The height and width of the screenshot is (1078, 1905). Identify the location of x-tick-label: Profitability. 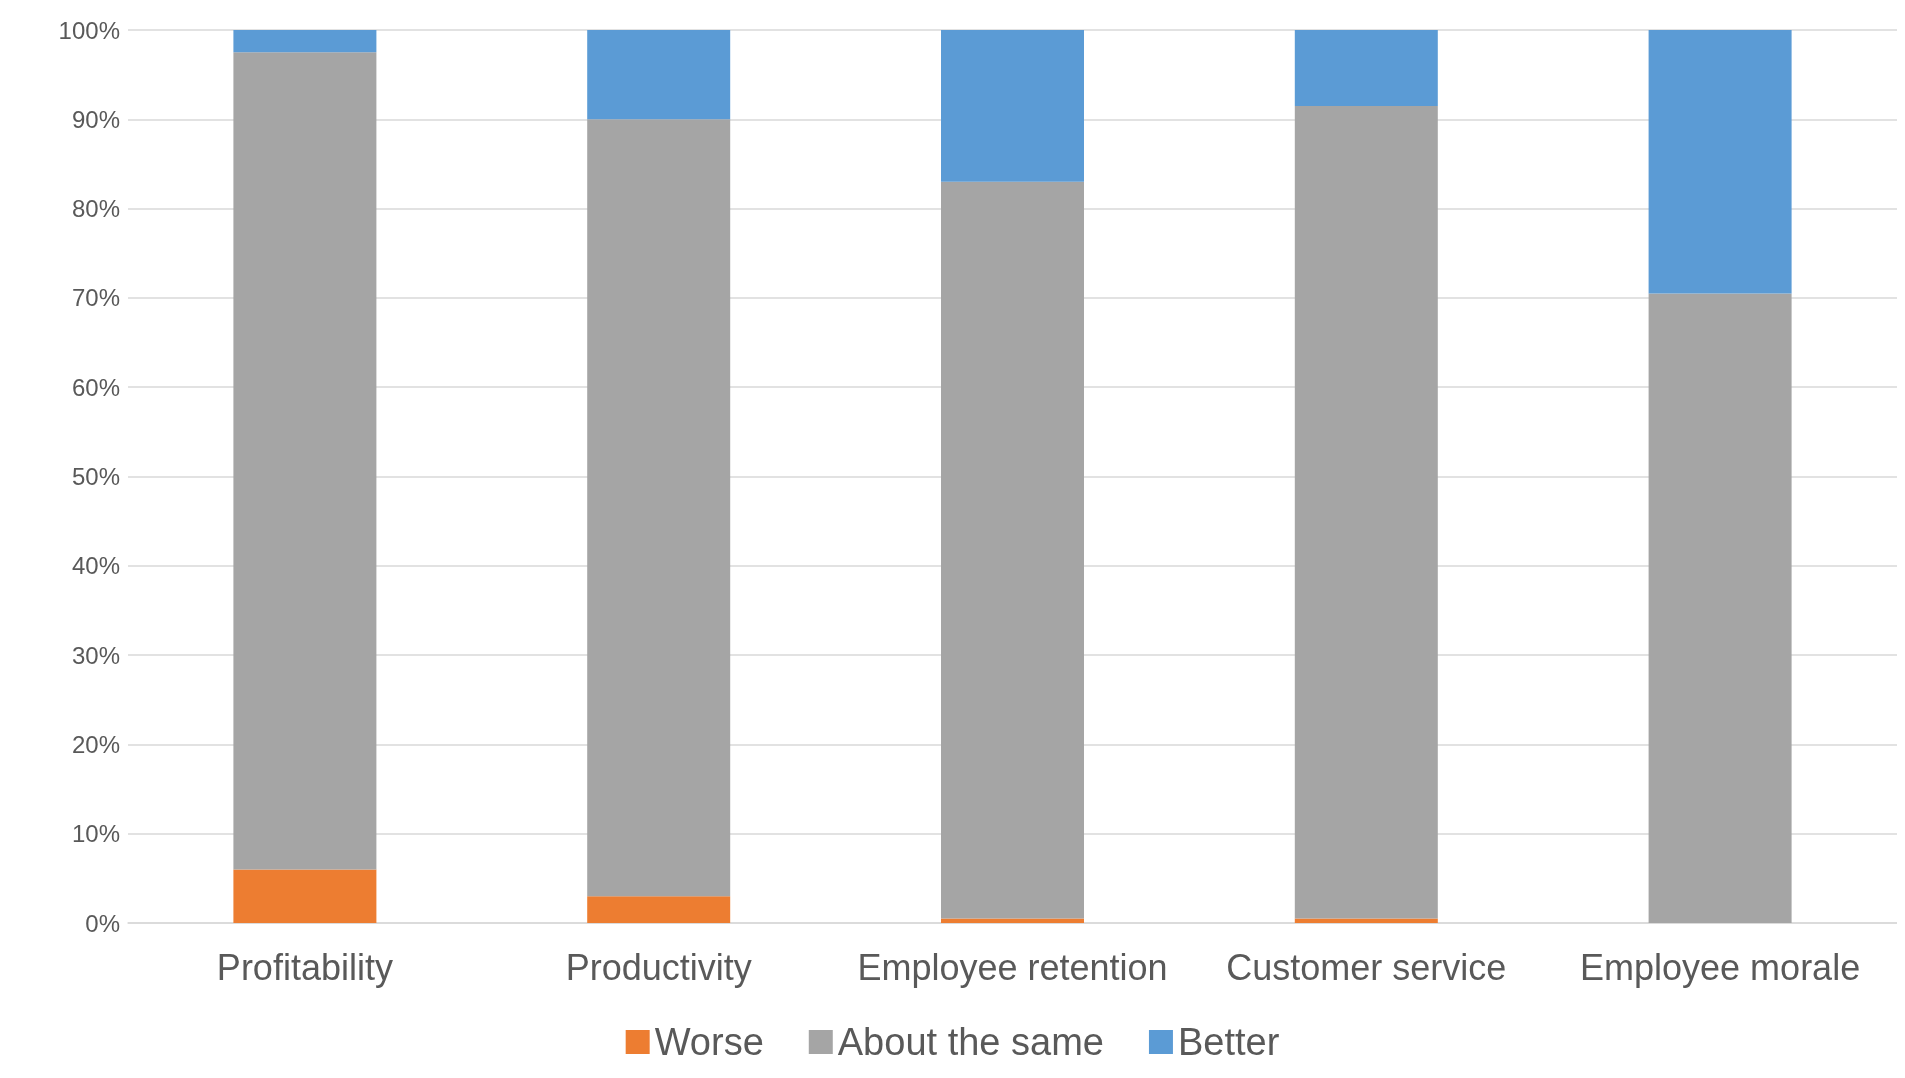
(304, 967).